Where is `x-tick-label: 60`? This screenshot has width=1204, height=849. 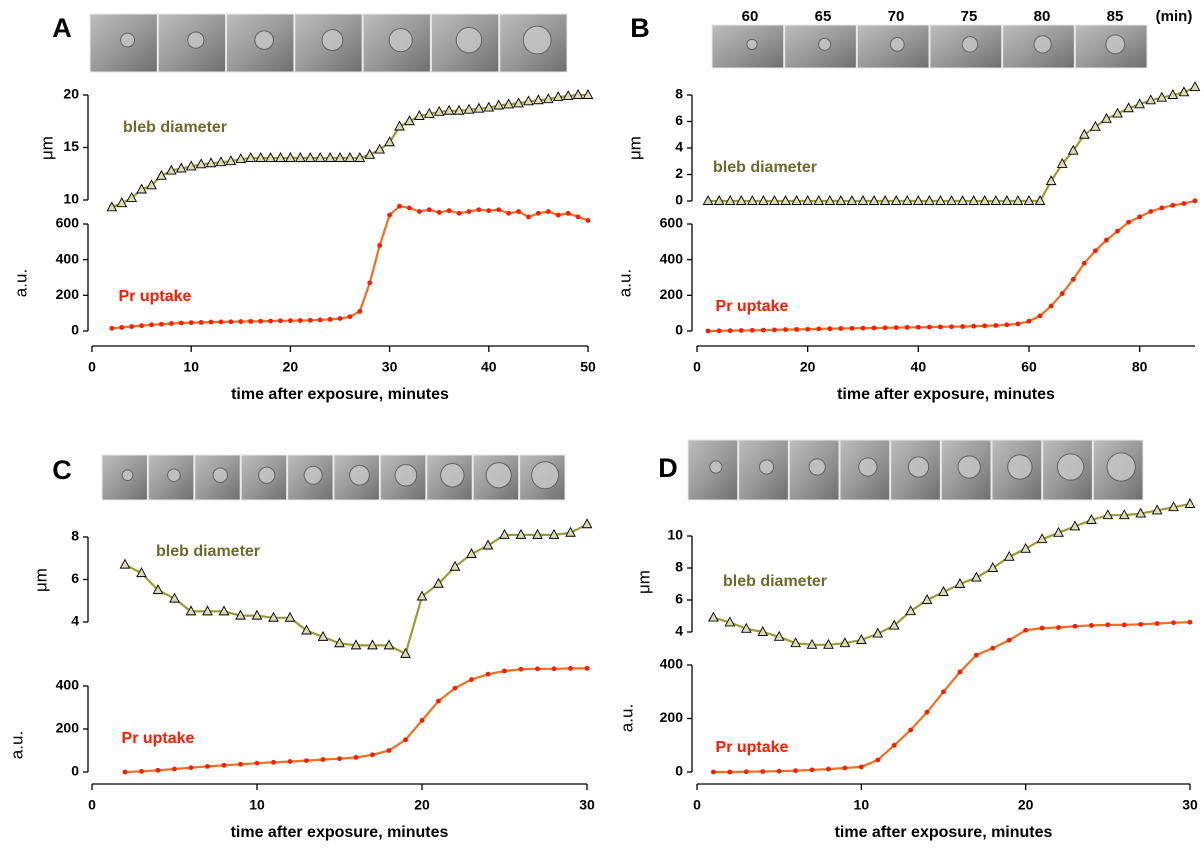 x-tick-label: 60 is located at coordinates (1029, 367).